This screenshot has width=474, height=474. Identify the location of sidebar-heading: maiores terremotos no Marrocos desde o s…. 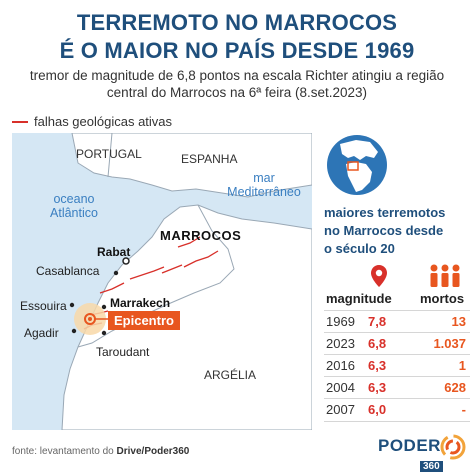
(385, 230).